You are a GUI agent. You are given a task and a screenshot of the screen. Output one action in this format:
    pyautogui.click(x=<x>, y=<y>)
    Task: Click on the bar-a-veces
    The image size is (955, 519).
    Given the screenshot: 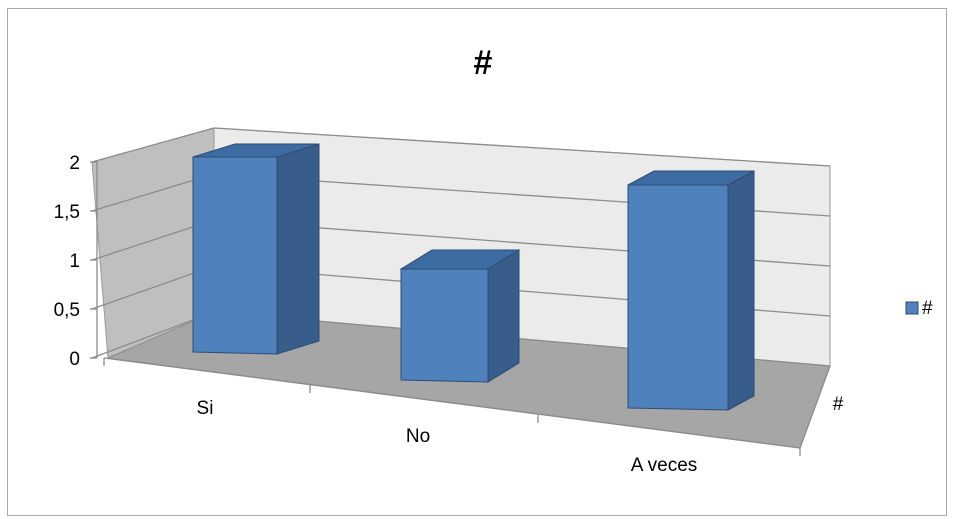 What is the action you would take?
    pyautogui.click(x=691, y=290)
    